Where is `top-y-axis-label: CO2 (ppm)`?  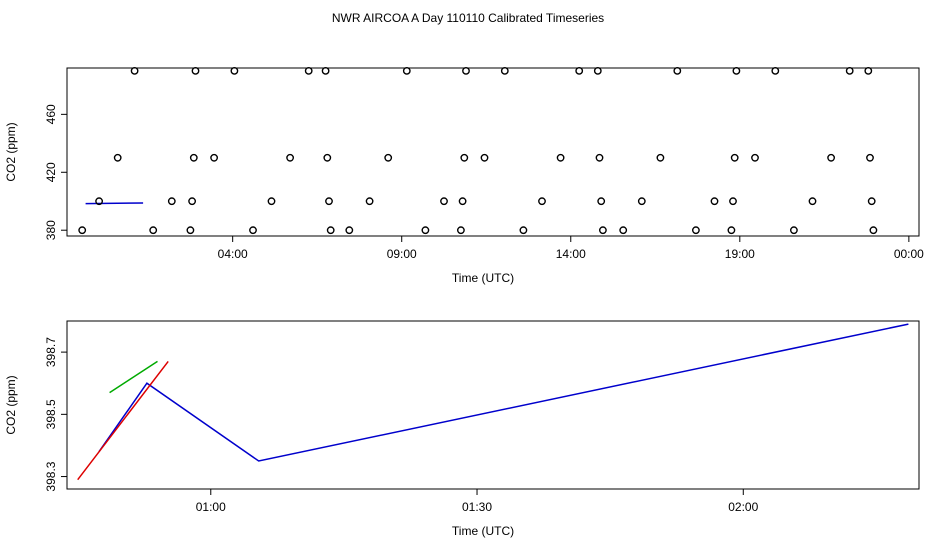 top-y-axis-label: CO2 (ppm) is located at coordinates (11, 151).